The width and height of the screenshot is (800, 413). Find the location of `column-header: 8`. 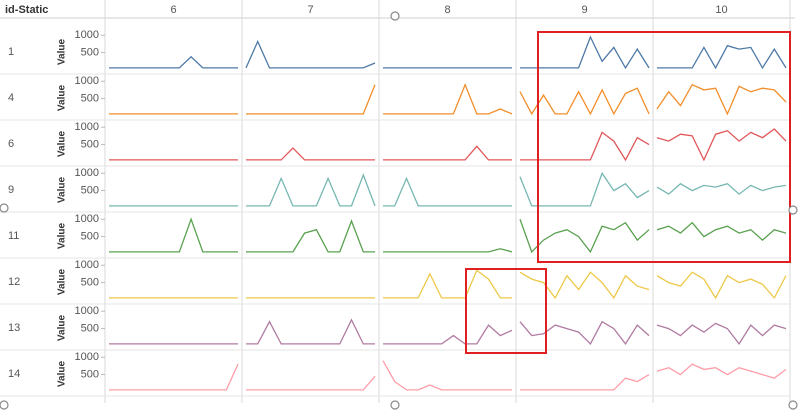

column-header: 8 is located at coordinates (447, 10).